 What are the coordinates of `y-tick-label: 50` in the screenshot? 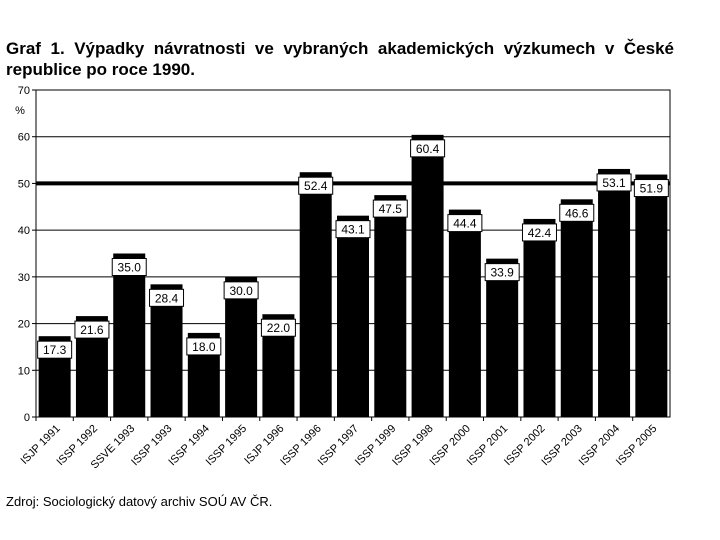 It's located at (24, 184).